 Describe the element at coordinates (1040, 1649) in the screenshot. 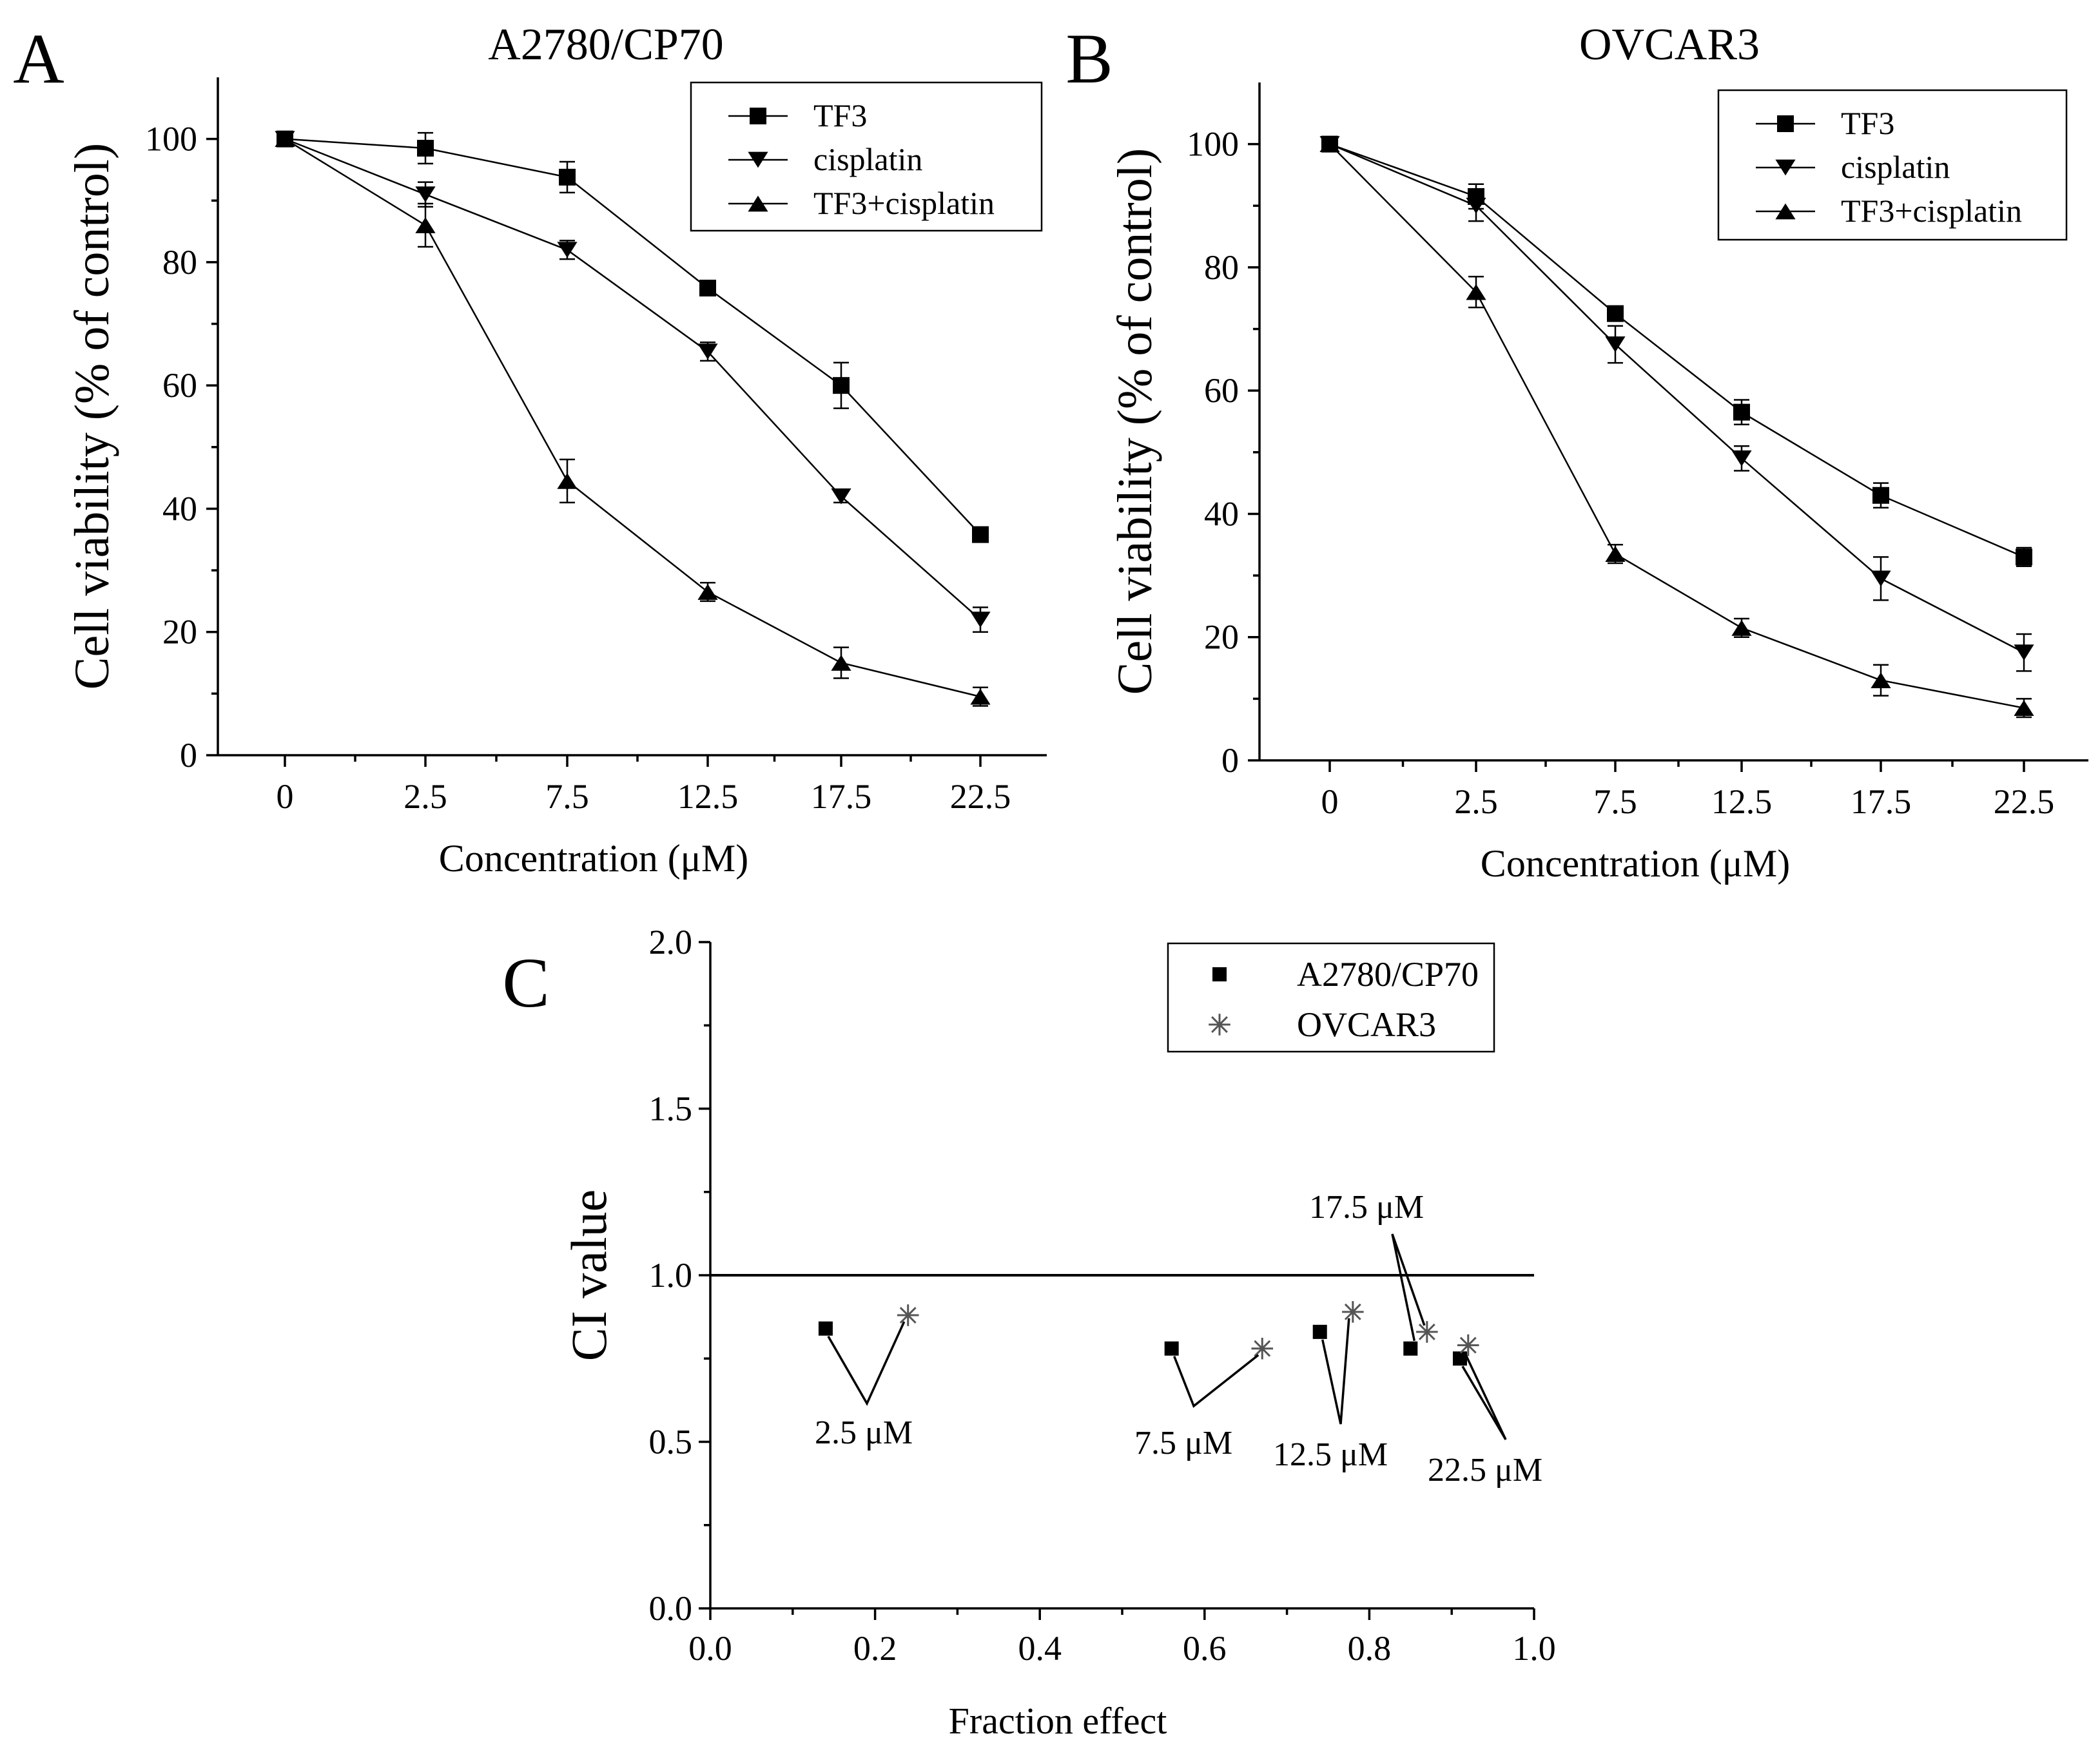

I see `x-tick-label: 0.4` at that location.